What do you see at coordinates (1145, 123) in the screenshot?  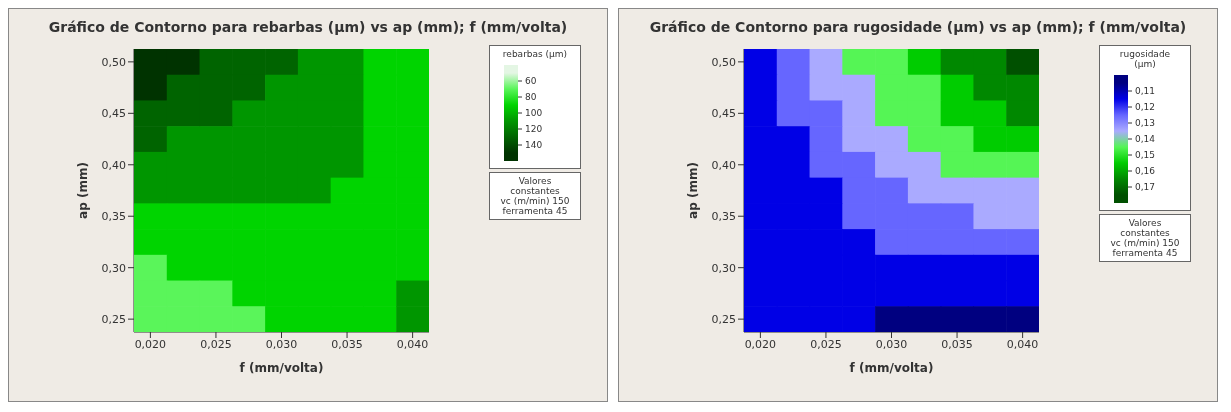 I see `color-bar-label: 0,13` at bounding box center [1145, 123].